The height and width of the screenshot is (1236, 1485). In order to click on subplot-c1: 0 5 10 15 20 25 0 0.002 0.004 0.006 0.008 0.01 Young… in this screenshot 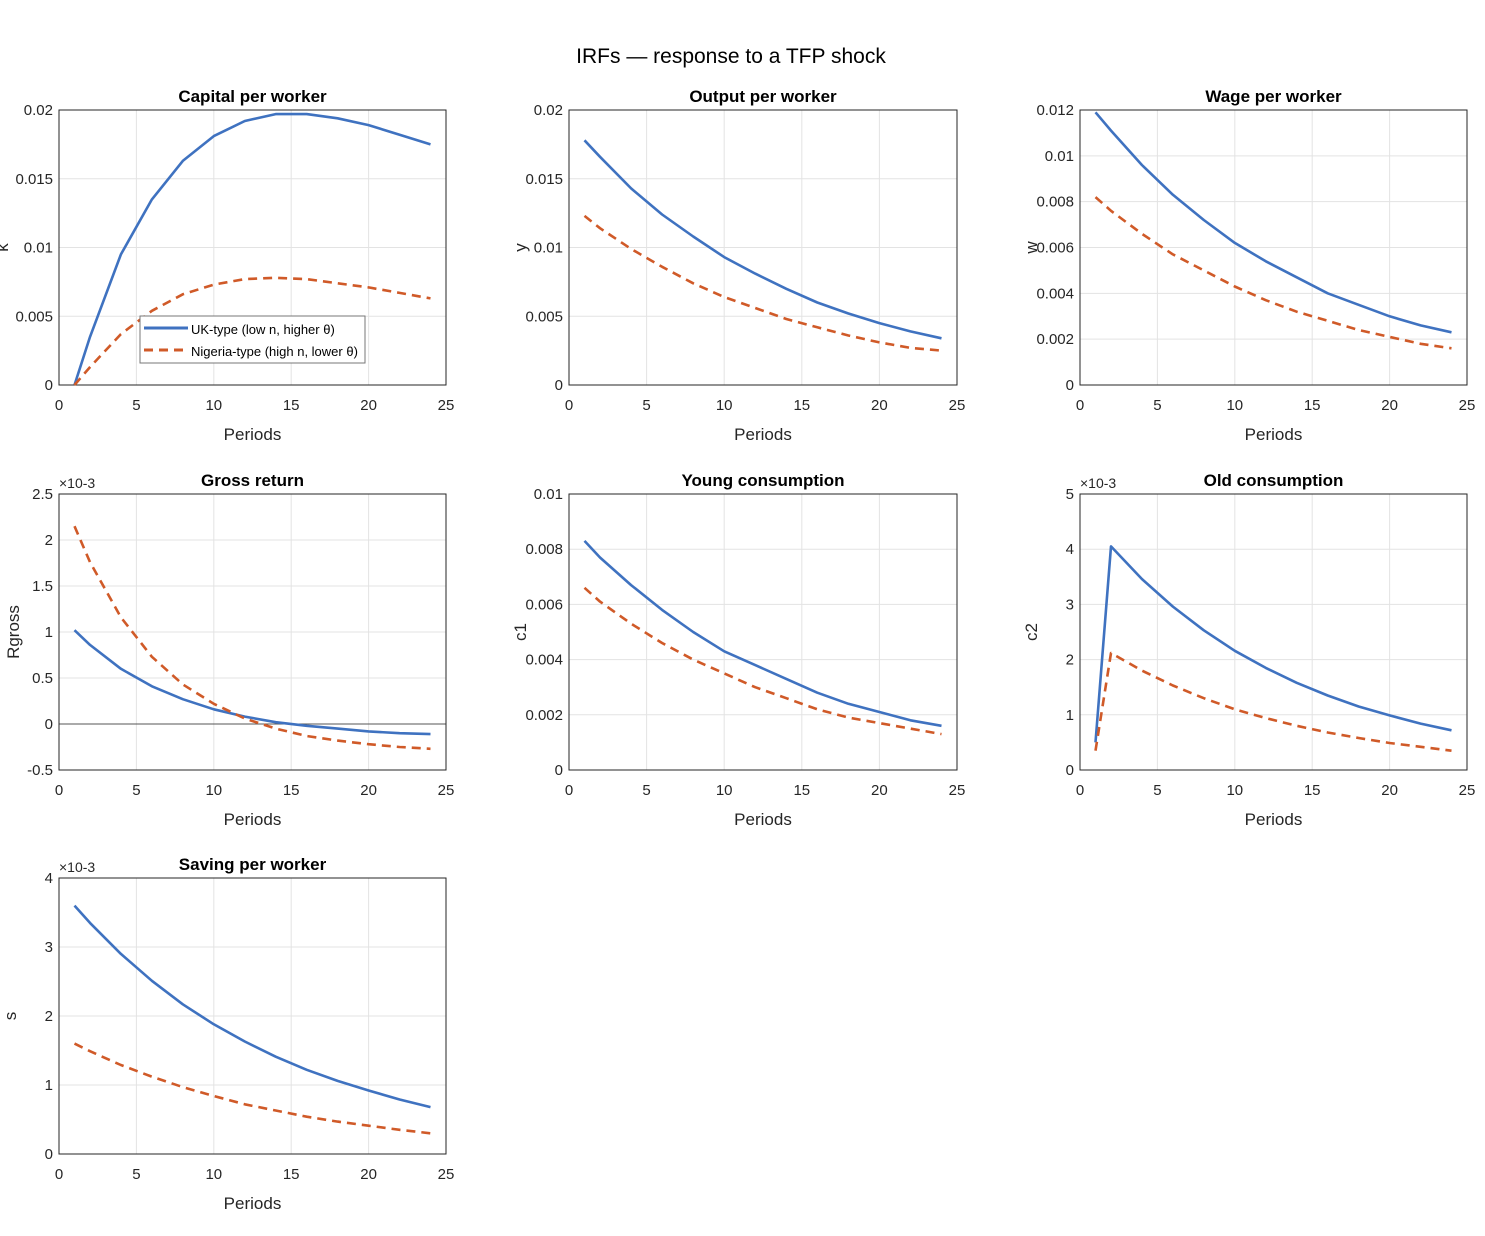, I will do `click(738, 650)`.